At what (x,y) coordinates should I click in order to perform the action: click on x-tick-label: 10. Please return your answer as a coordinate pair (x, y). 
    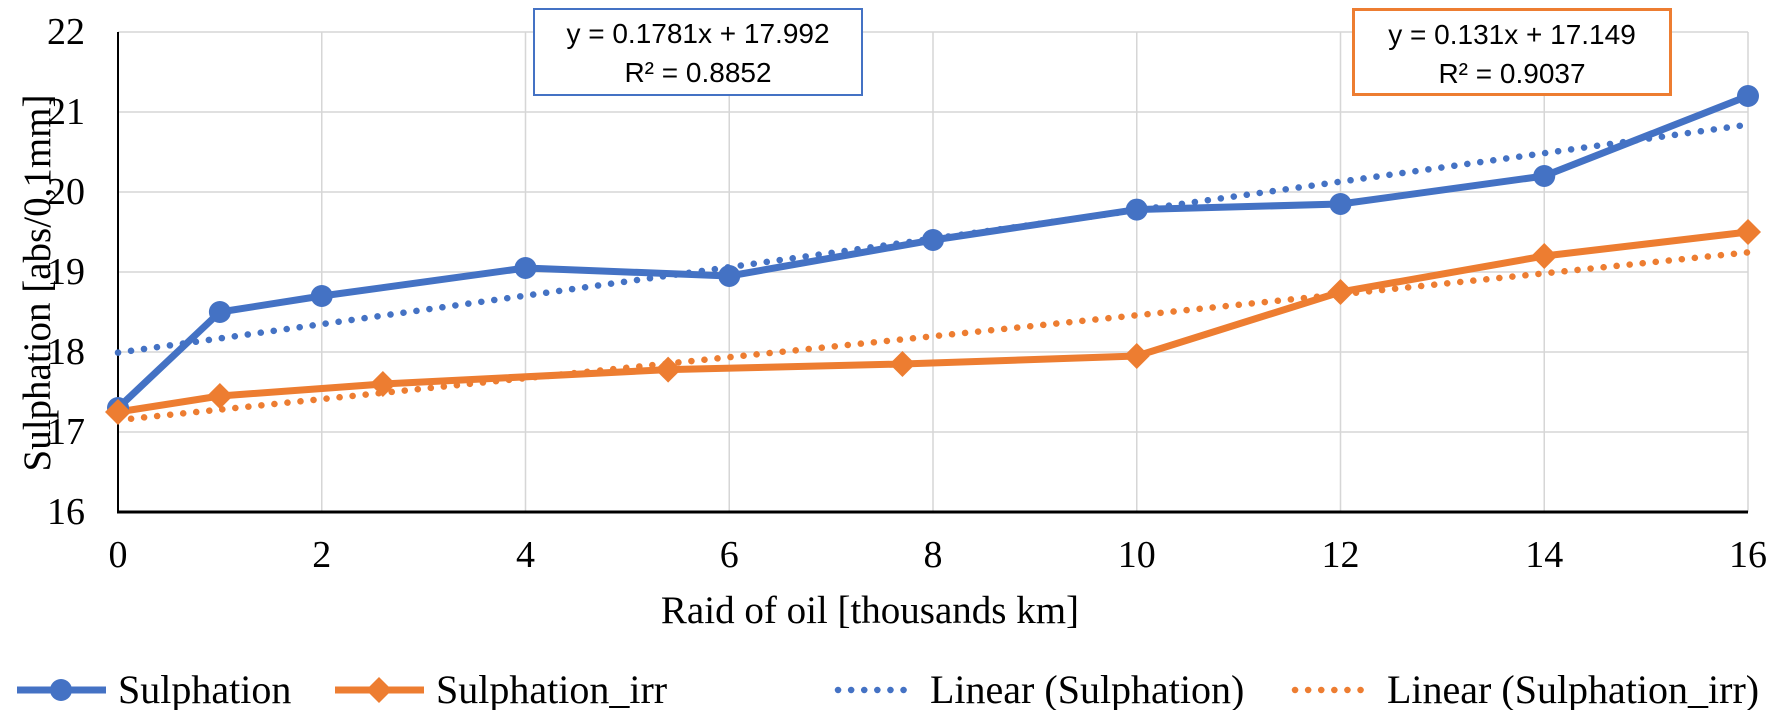
    Looking at the image, I should click on (1136, 555).